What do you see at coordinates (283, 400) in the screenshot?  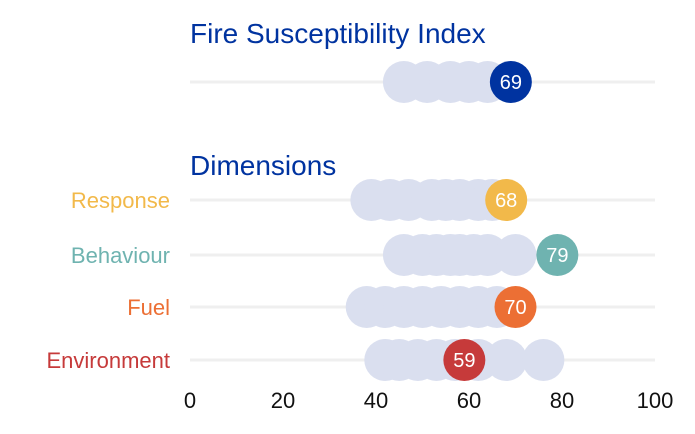 I see `x-tick-label: 20` at bounding box center [283, 400].